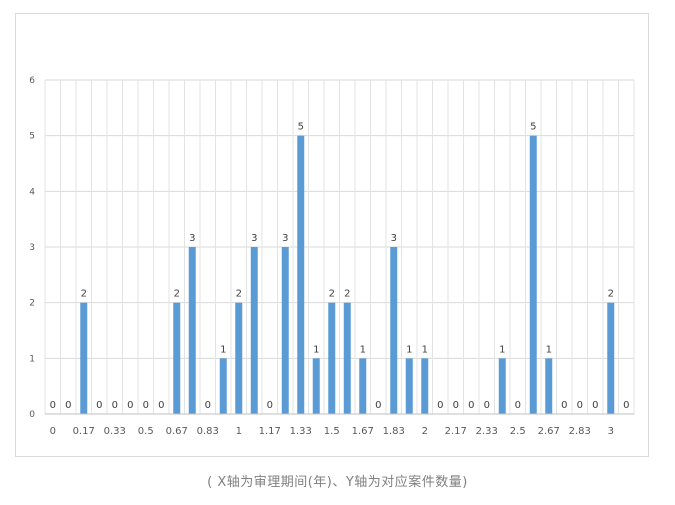  Describe the element at coordinates (32, 192) in the screenshot. I see `y-tick-label: 4` at that location.